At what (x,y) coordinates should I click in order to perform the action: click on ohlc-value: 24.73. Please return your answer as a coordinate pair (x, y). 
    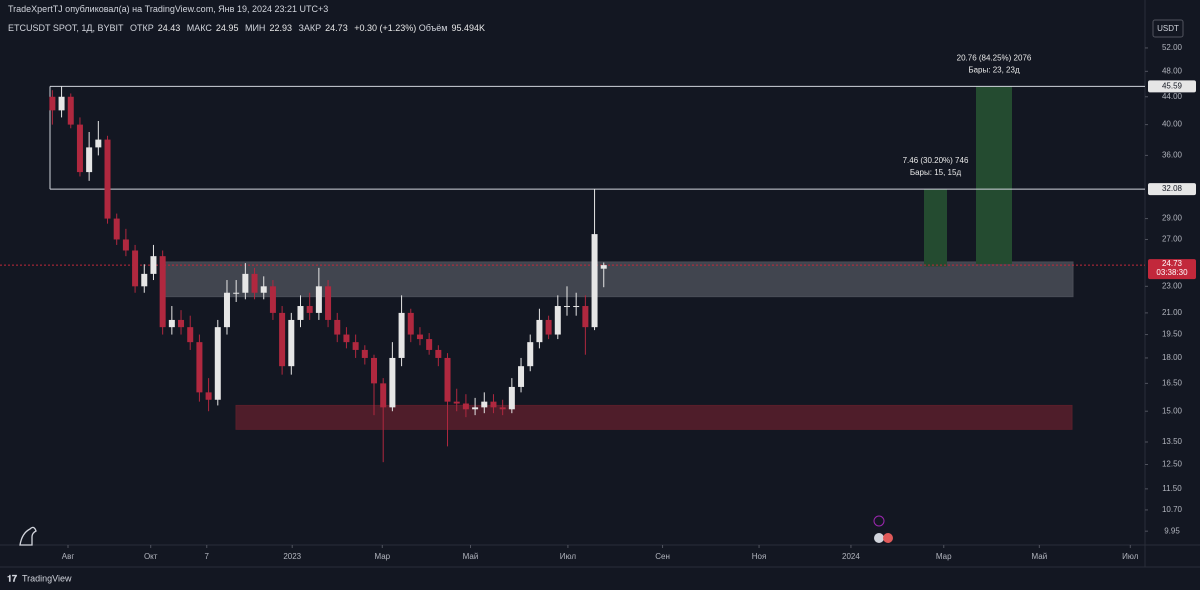
    Looking at the image, I should click on (336, 28).